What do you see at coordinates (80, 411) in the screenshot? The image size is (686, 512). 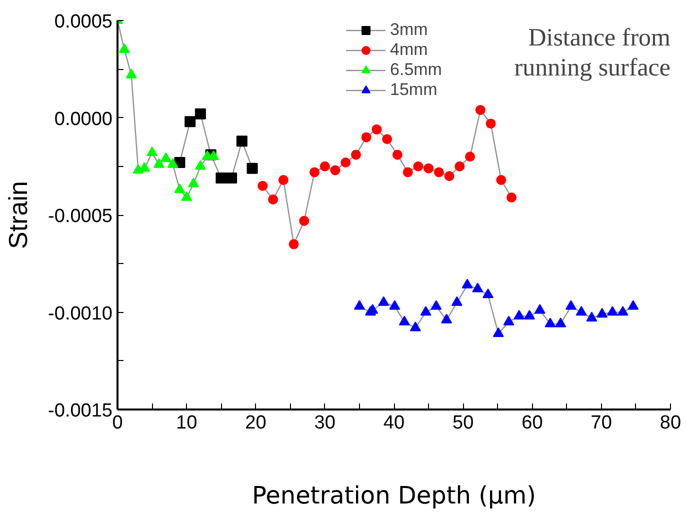 I see `y-tick-label: -0.0015` at bounding box center [80, 411].